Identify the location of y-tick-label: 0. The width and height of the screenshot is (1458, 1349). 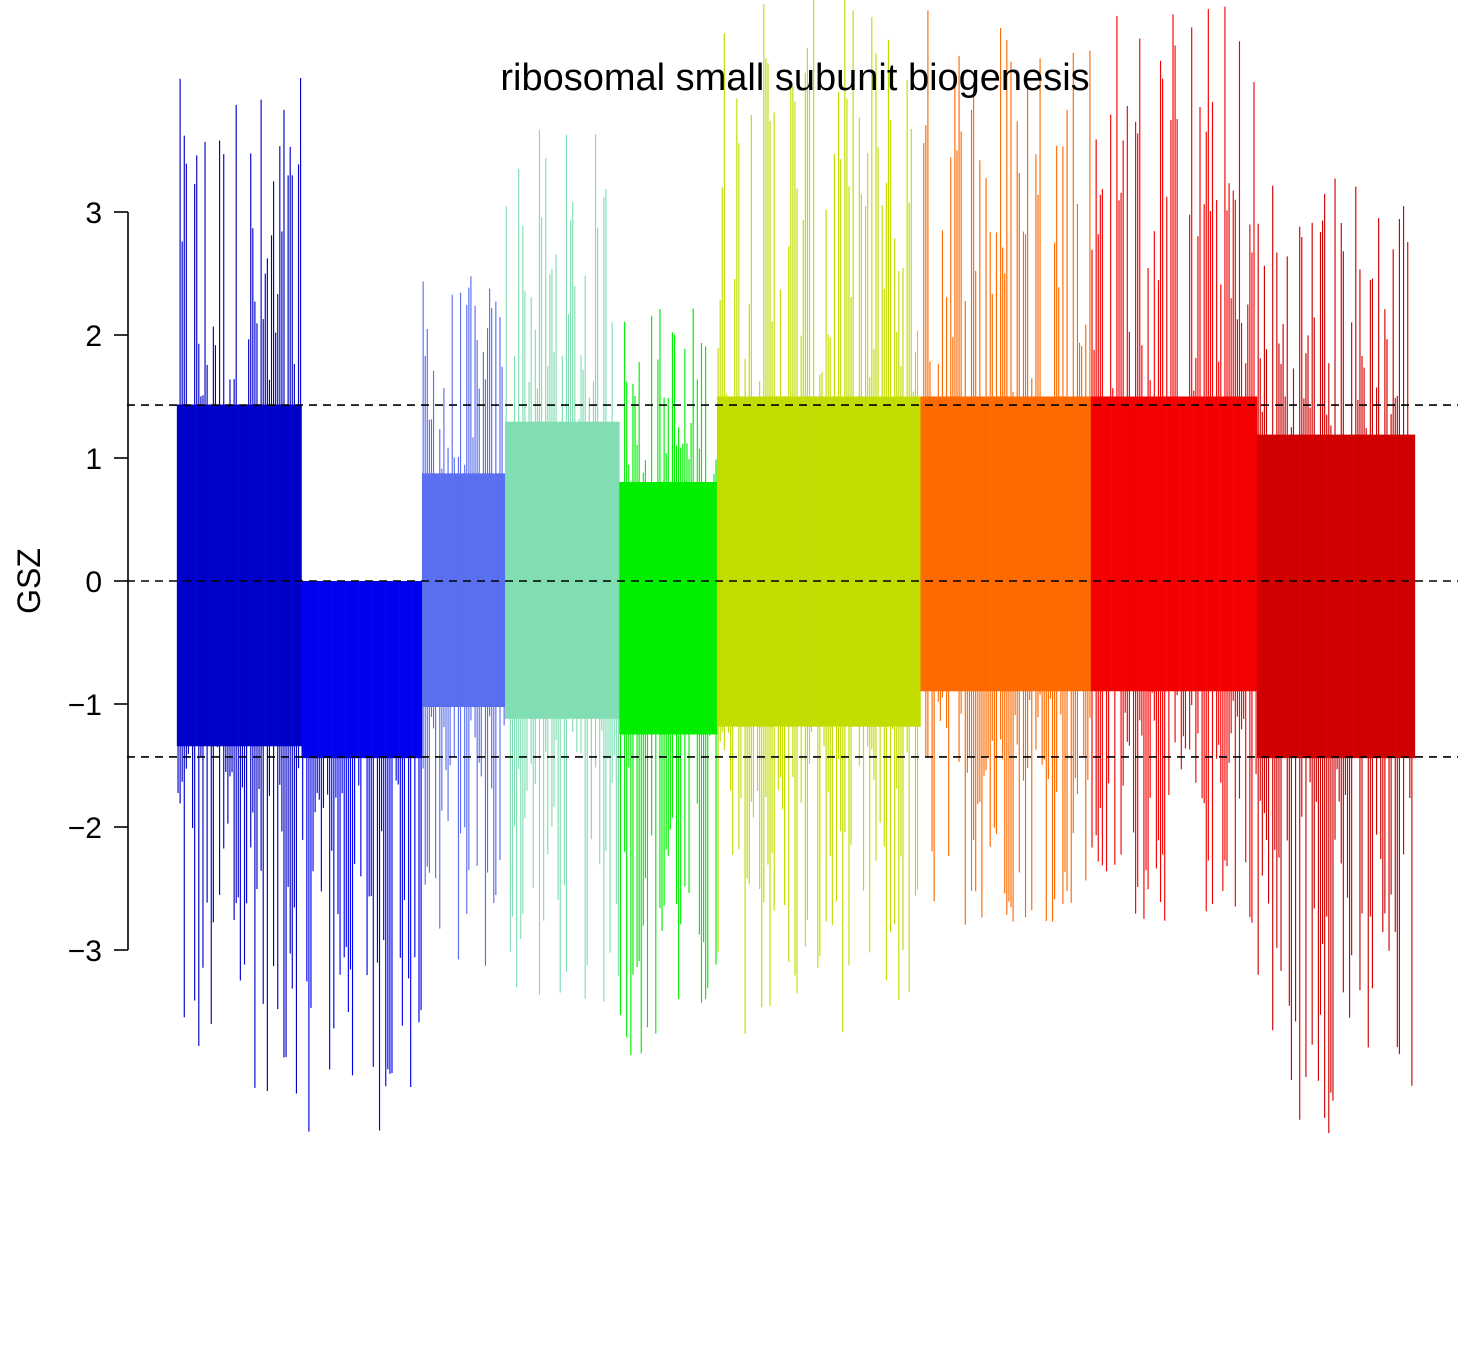
(93, 582).